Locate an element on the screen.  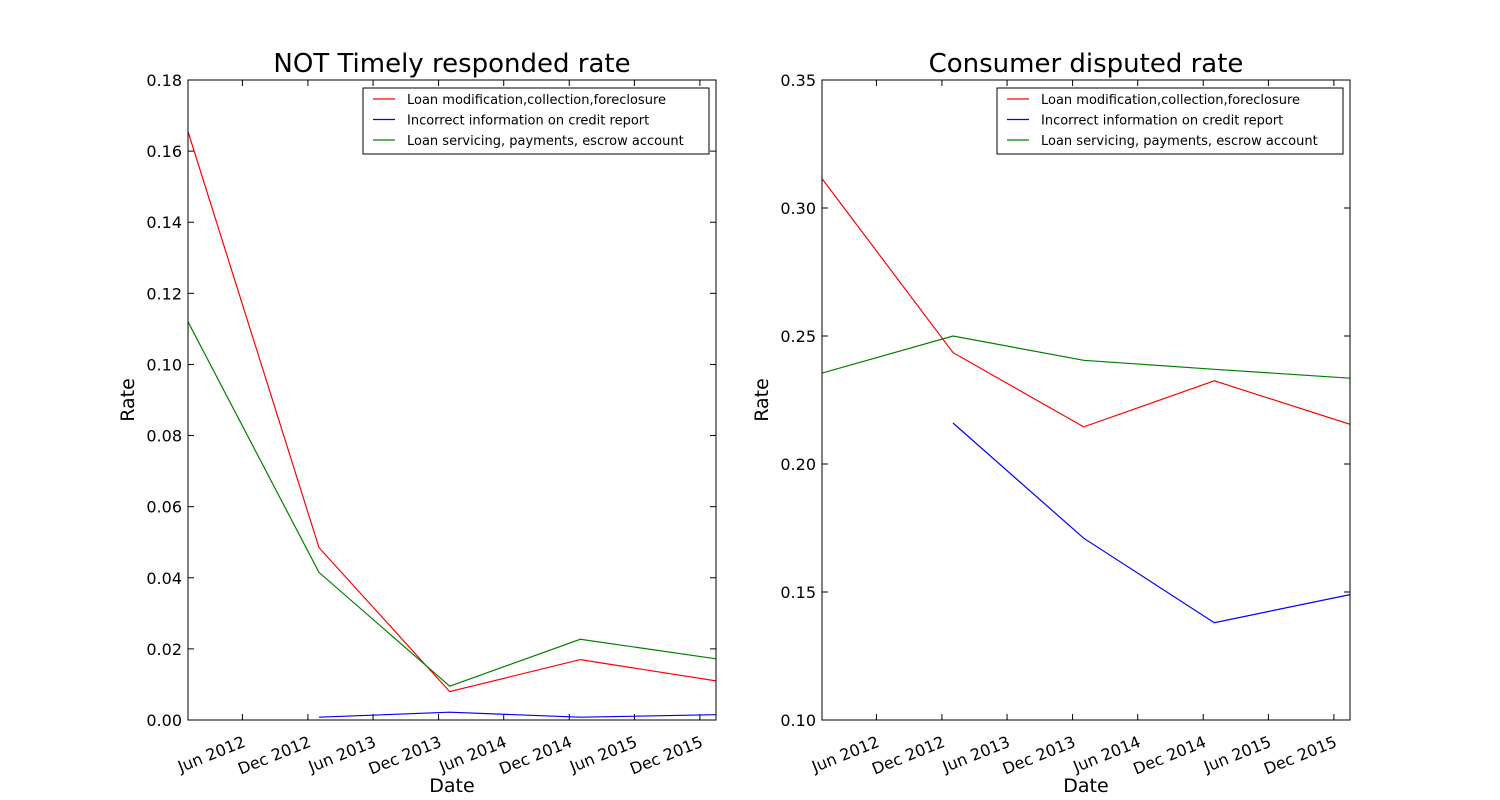
chart-title: Consumer disputed rate is located at coordinates (1086, 64).